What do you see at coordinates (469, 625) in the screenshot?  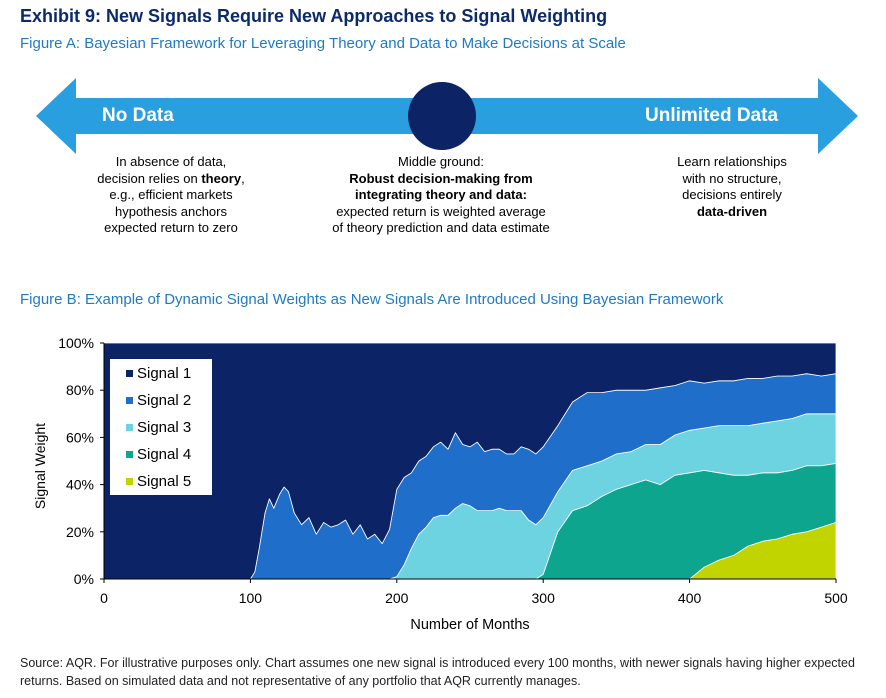 I see `x-axis-label: Number of Months` at bounding box center [469, 625].